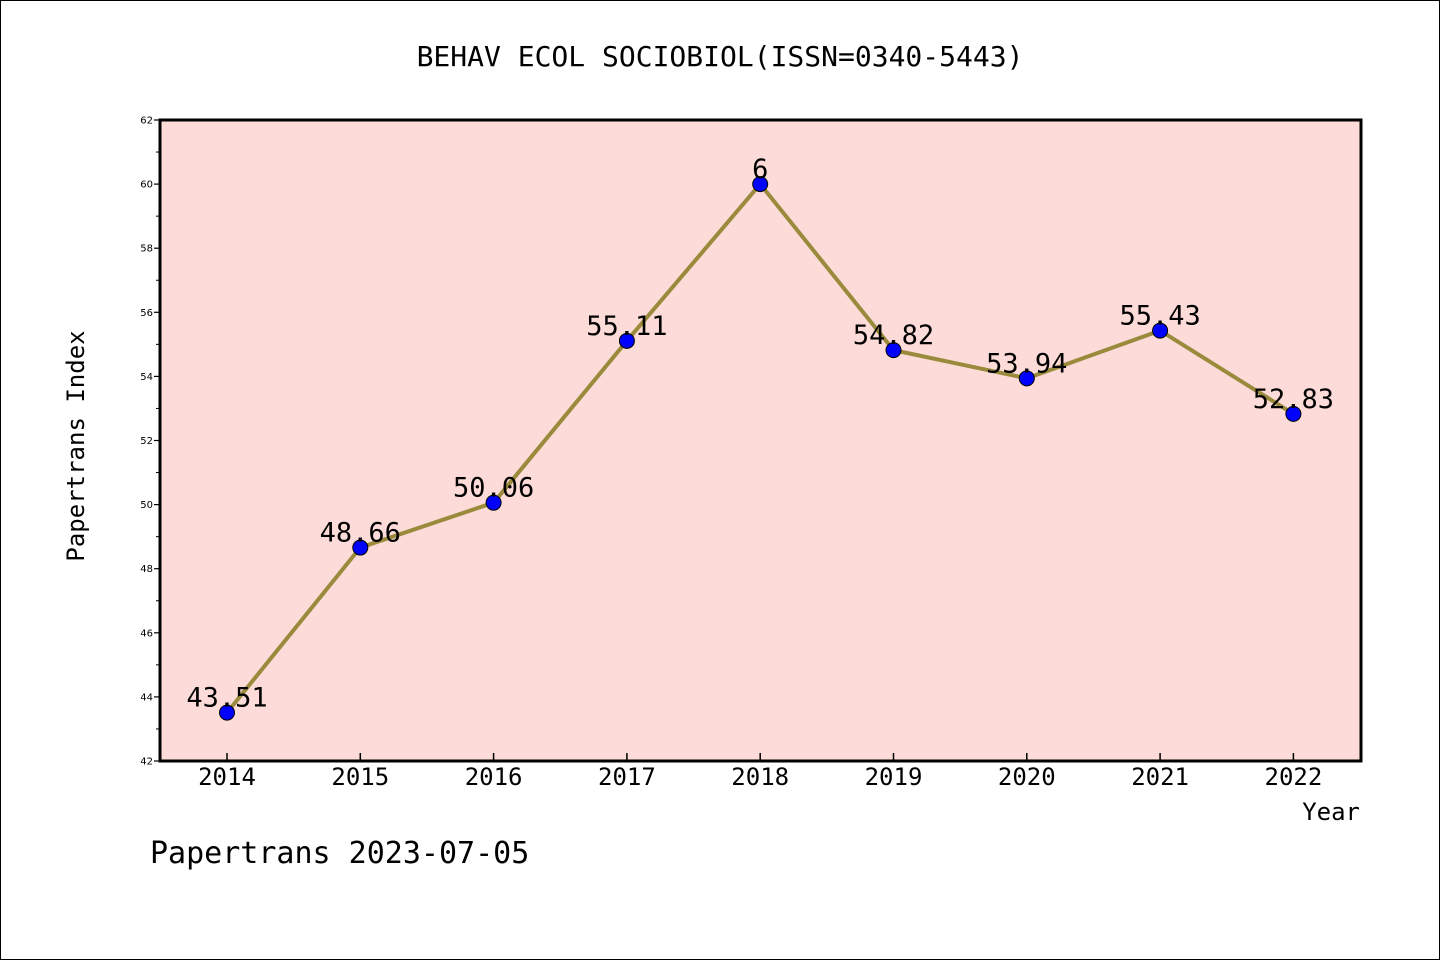 The height and width of the screenshot is (960, 1440). What do you see at coordinates (146, 249) in the screenshot?
I see `y-tick-label: 58` at bounding box center [146, 249].